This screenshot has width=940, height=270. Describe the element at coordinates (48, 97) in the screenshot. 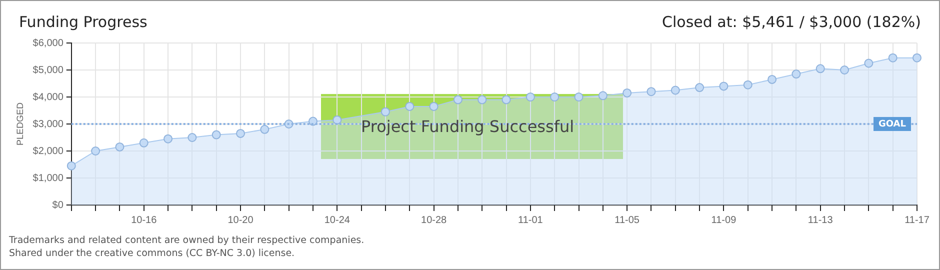

I see `y-tick-label: $4,000` at that location.